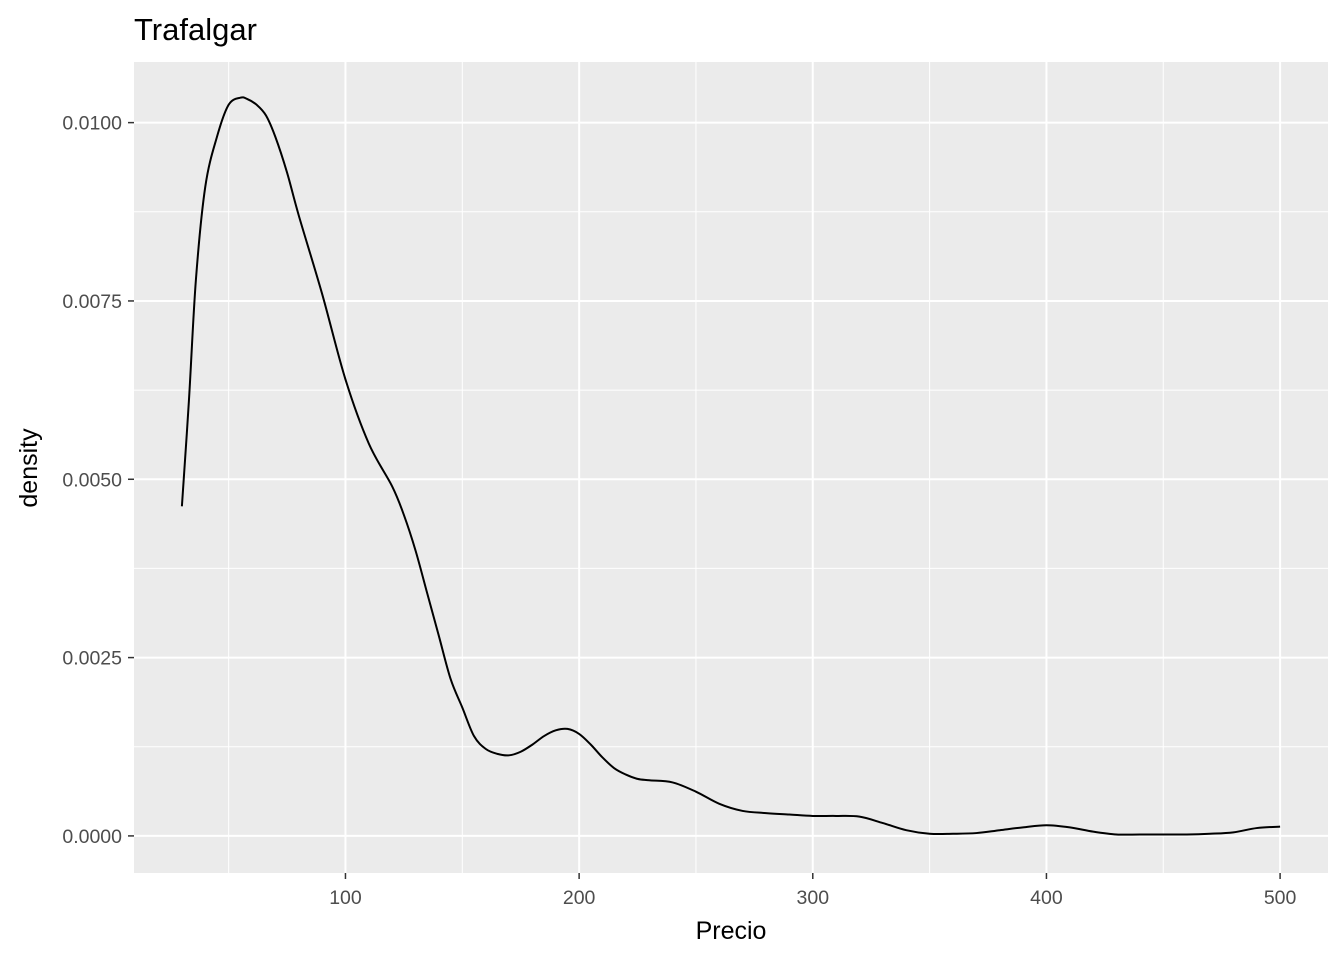 This screenshot has height=960, width=1344. Describe the element at coordinates (813, 898) in the screenshot. I see `x-tick-label: 300` at that location.